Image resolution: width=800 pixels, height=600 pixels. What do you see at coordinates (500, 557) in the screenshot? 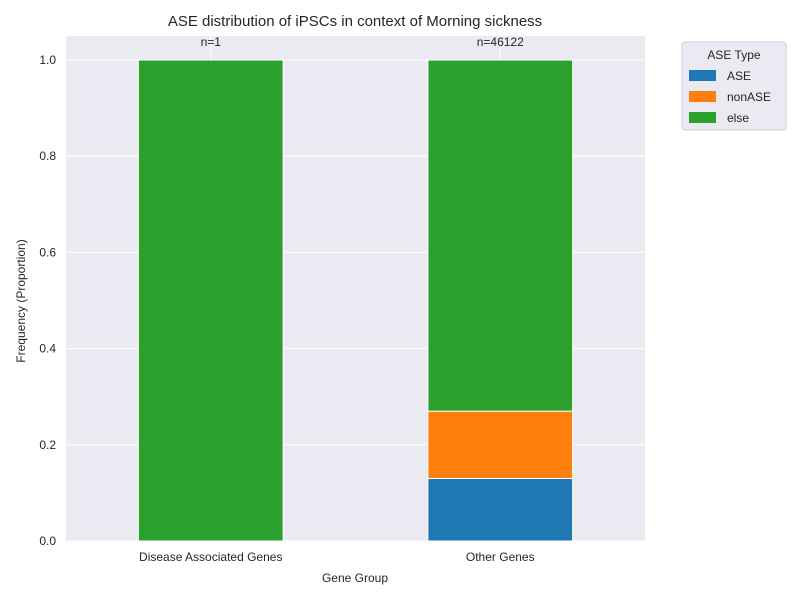
I see `x-tick-label: Other Genes` at bounding box center [500, 557].